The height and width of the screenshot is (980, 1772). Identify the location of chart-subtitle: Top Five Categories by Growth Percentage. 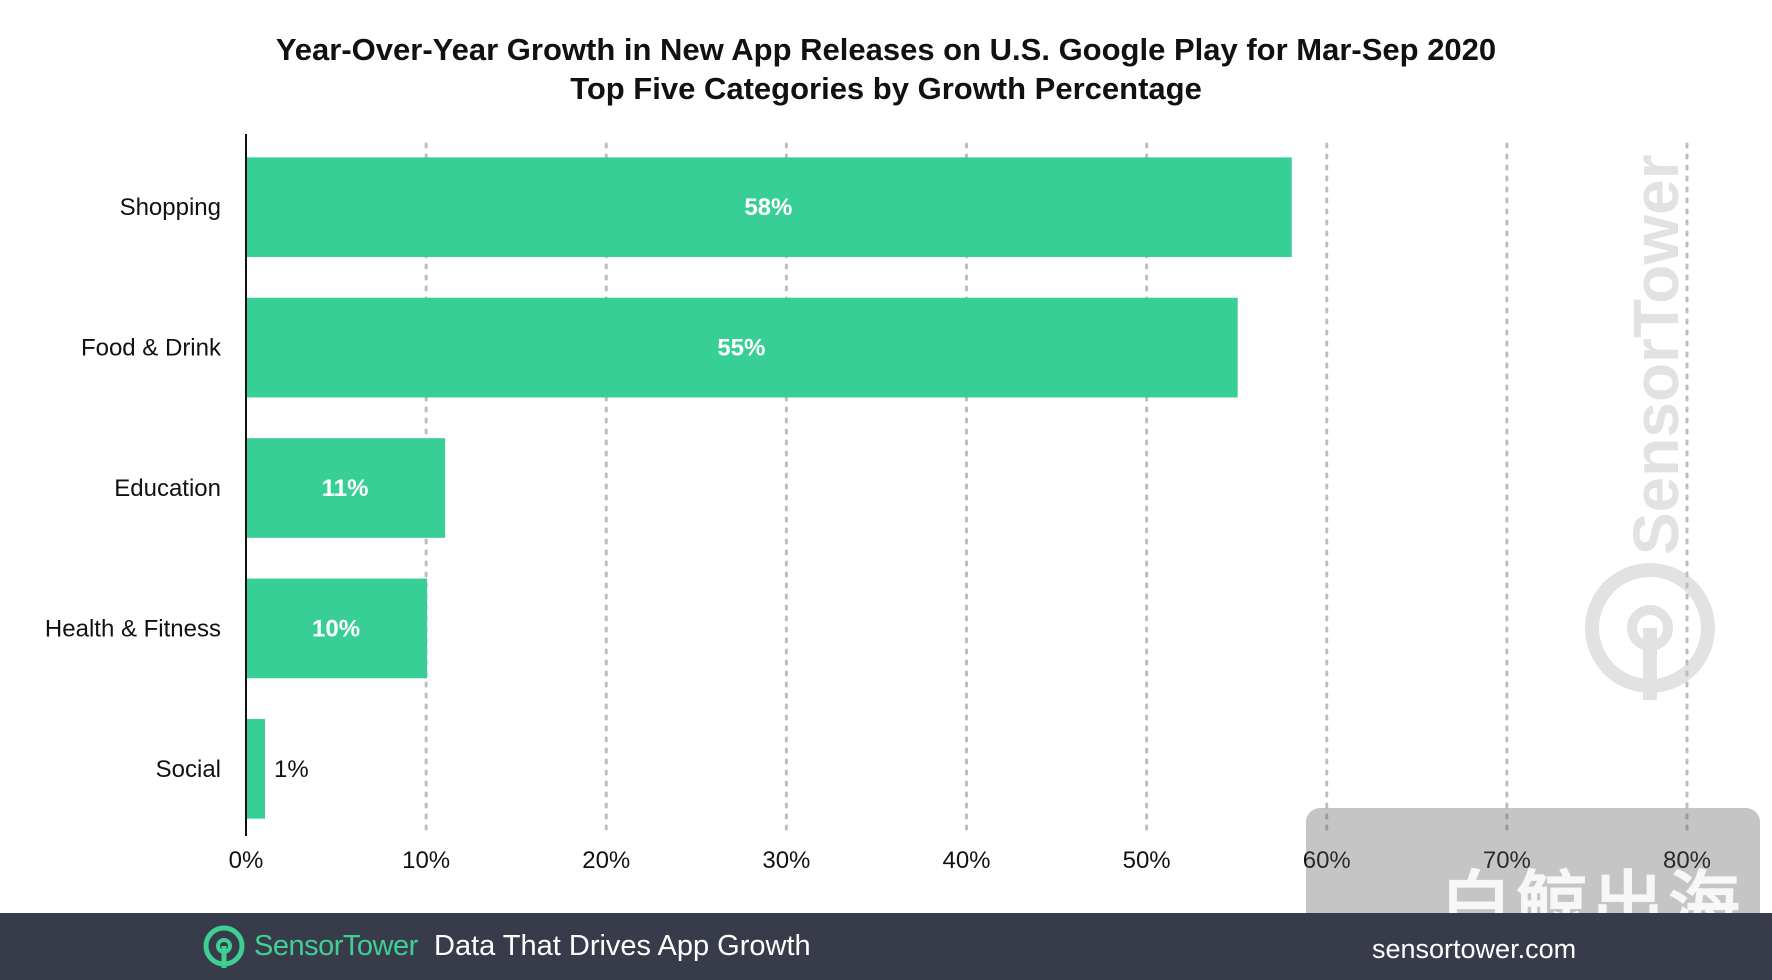
(886, 88).